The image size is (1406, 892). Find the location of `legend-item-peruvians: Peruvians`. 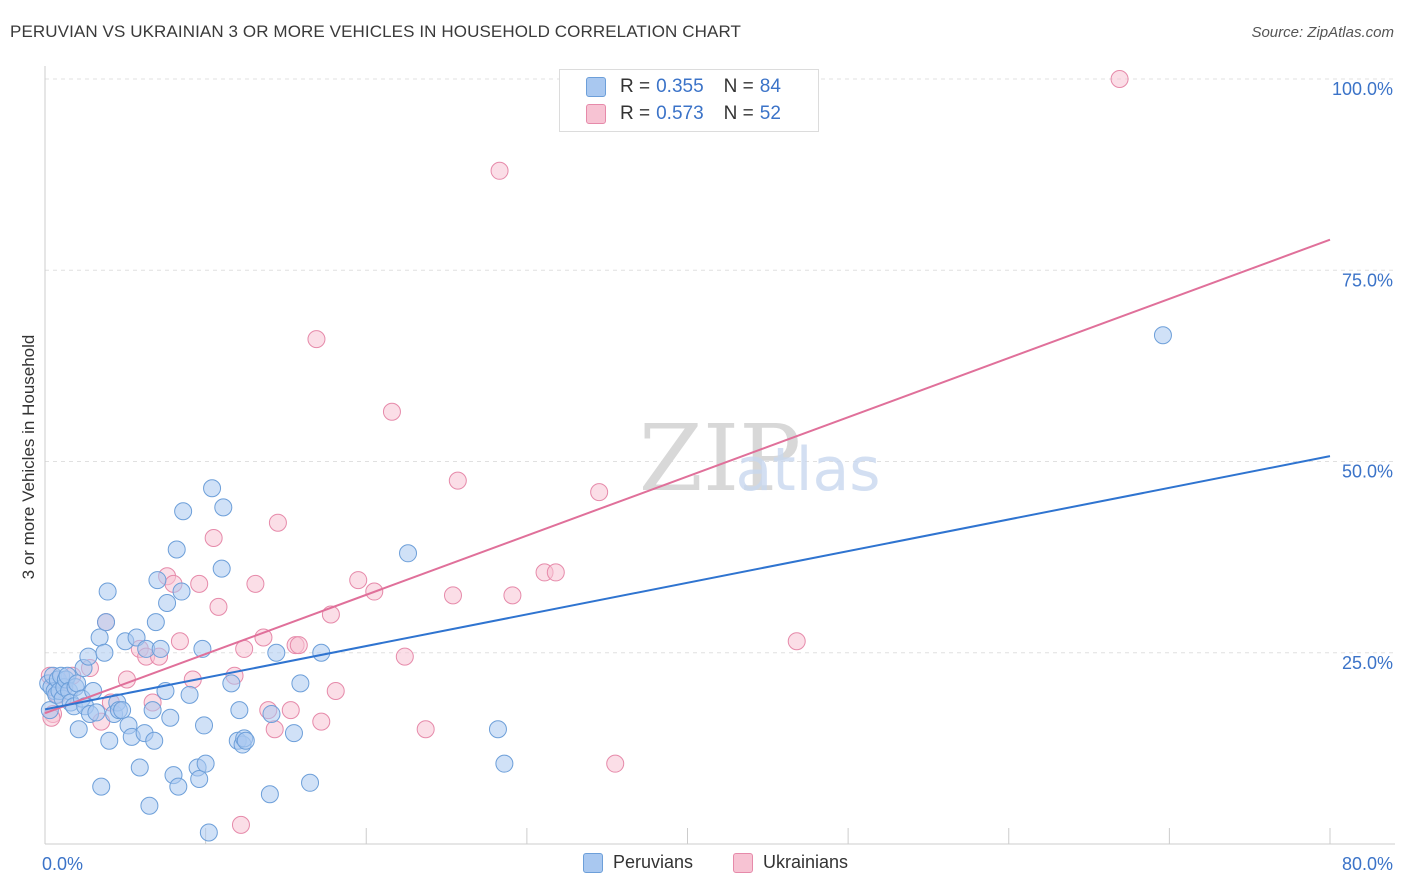

legend-item-peruvians: Peruvians is located at coordinates (638, 862).